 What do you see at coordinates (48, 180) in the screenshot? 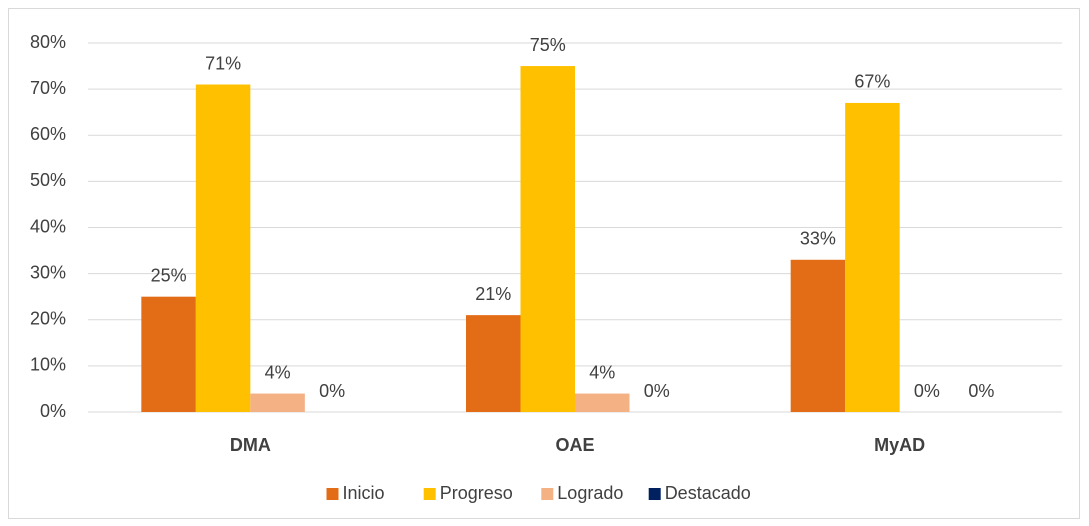
I see `y-tick-label: 50%` at bounding box center [48, 180].